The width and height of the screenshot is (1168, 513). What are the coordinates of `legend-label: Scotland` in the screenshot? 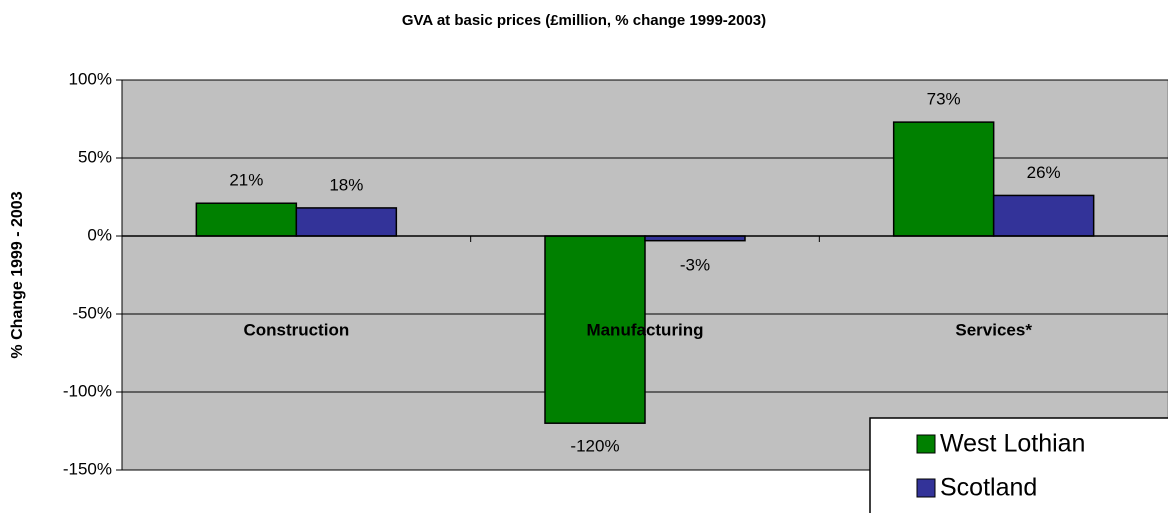 It's located at (988, 488).